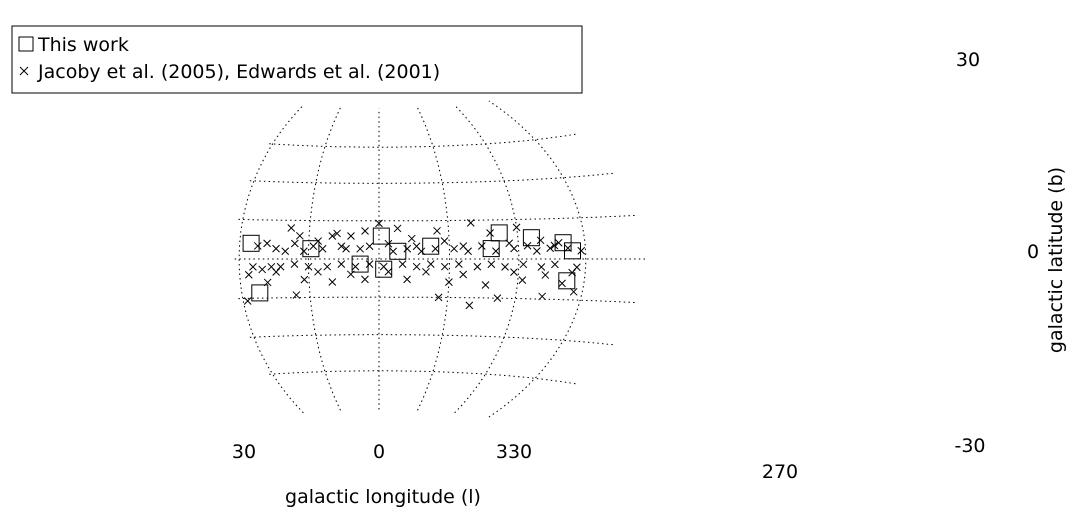 The height and width of the screenshot is (514, 1076). Describe the element at coordinates (780, 472) in the screenshot. I see `x-tick-label: 270` at that location.